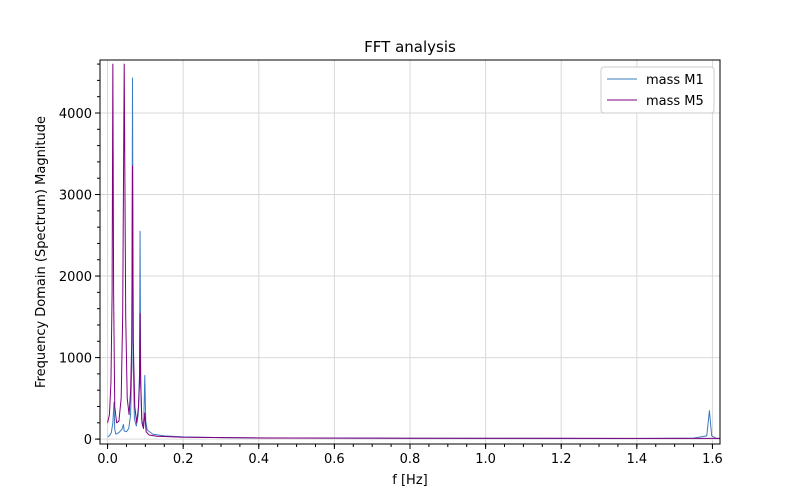 The image size is (800, 500). I want to click on x-tick-label: 1.4, so click(636, 459).